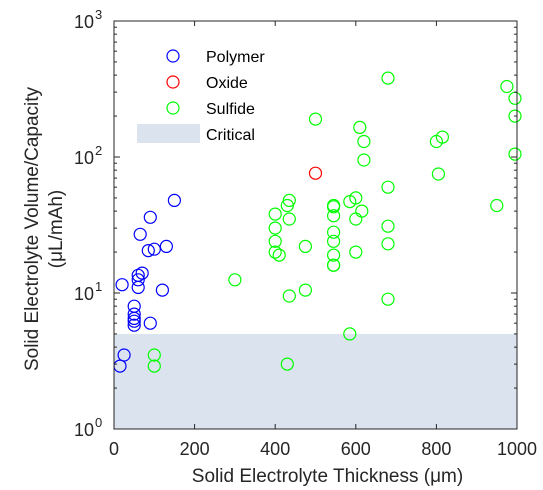  What do you see at coordinates (168, 133) in the screenshot?
I see `legend-swatch-critical` at bounding box center [168, 133].